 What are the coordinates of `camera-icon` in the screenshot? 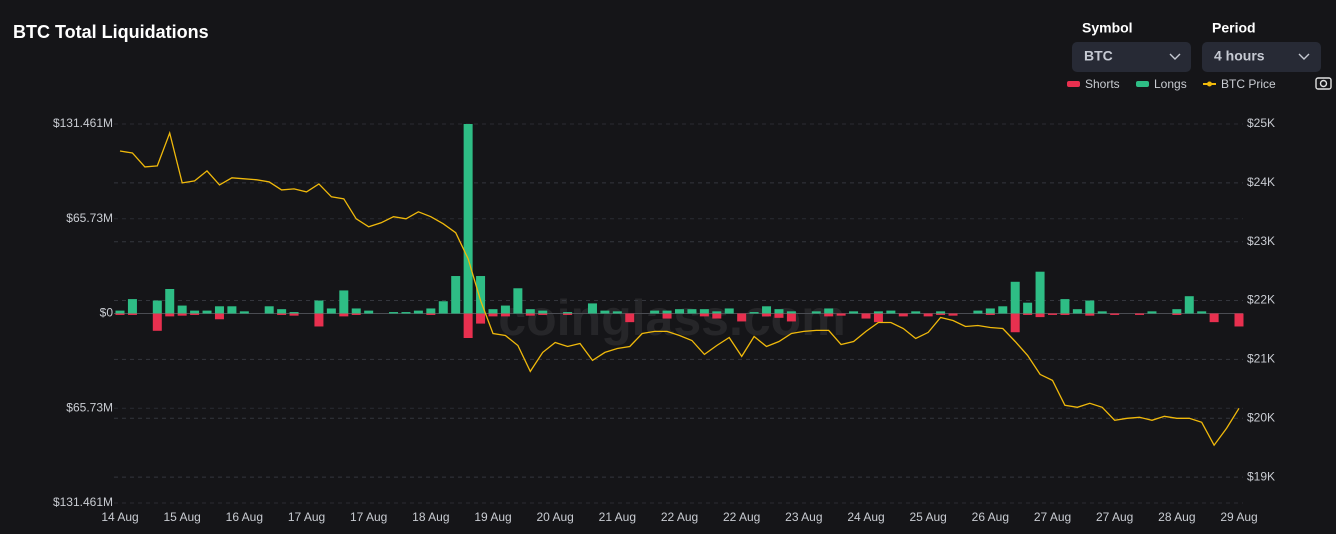 It's located at (1323, 83).